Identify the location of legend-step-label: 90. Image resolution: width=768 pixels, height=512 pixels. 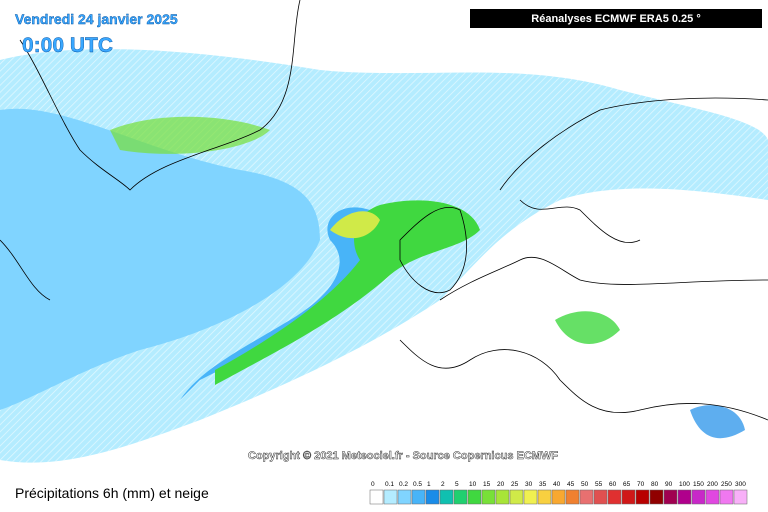
(669, 484).